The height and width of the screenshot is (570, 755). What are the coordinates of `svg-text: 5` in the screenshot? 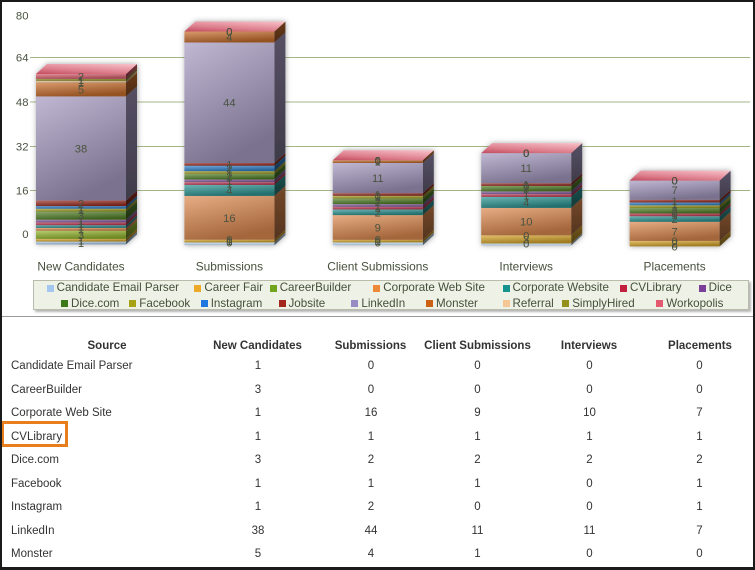 It's located at (81, 91).